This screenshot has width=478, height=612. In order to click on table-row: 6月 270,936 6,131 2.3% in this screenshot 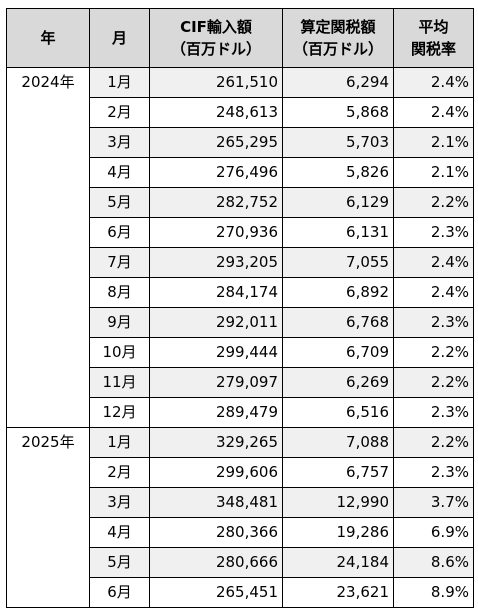, I will do `click(240, 232)`.